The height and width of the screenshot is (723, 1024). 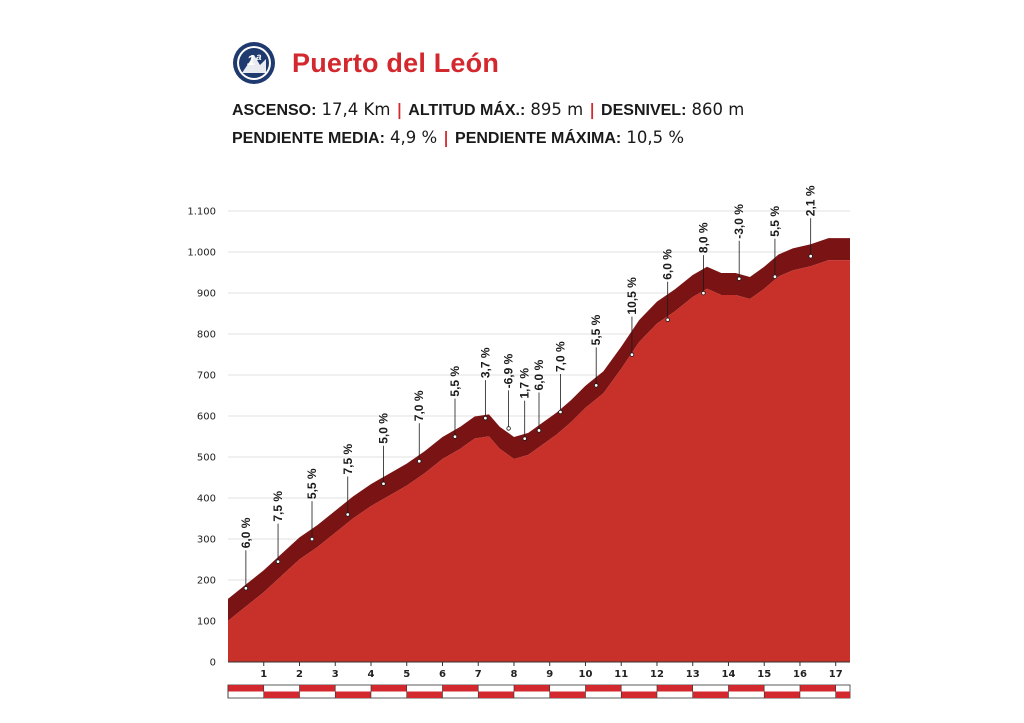 What do you see at coordinates (206, 294) in the screenshot?
I see `y-tick-label: 900` at bounding box center [206, 294].